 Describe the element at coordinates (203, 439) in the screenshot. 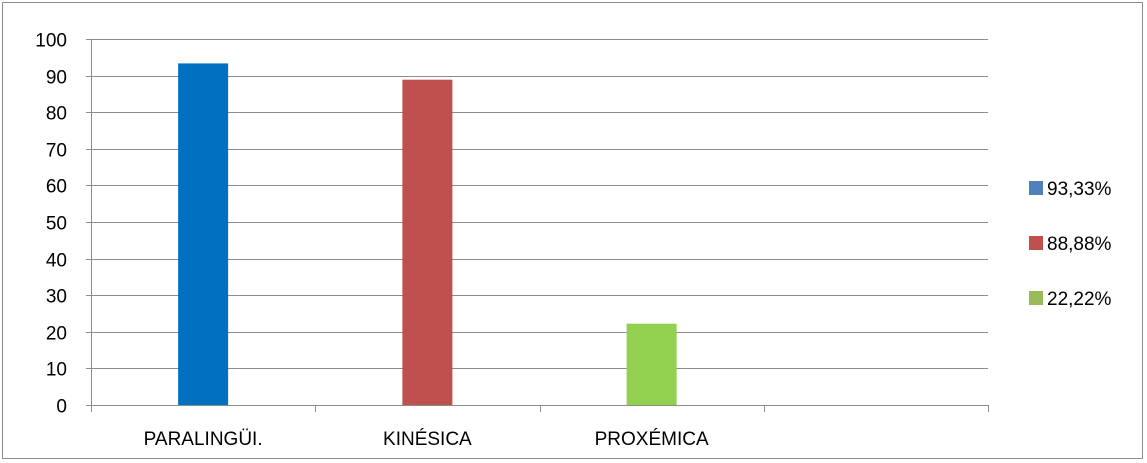

I see `x-tick-label: PARALINGÜI.` at that location.